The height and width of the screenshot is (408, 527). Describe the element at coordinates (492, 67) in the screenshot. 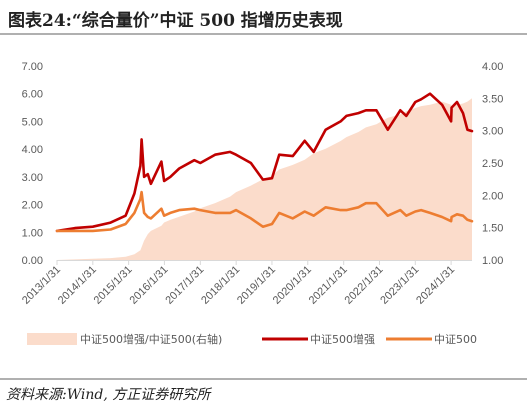

I see `y-right-tick-label: 4.00` at that location.